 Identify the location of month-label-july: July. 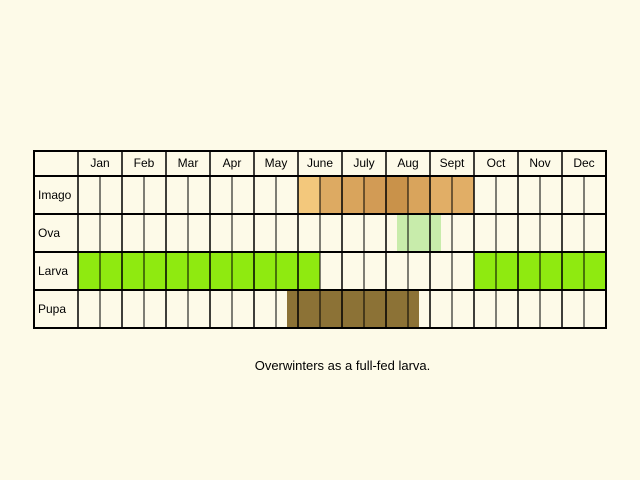
(363, 163).